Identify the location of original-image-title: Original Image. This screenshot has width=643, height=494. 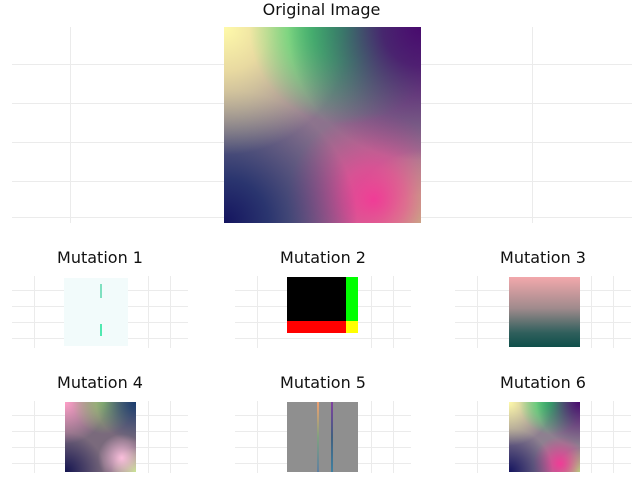
(321, 9).